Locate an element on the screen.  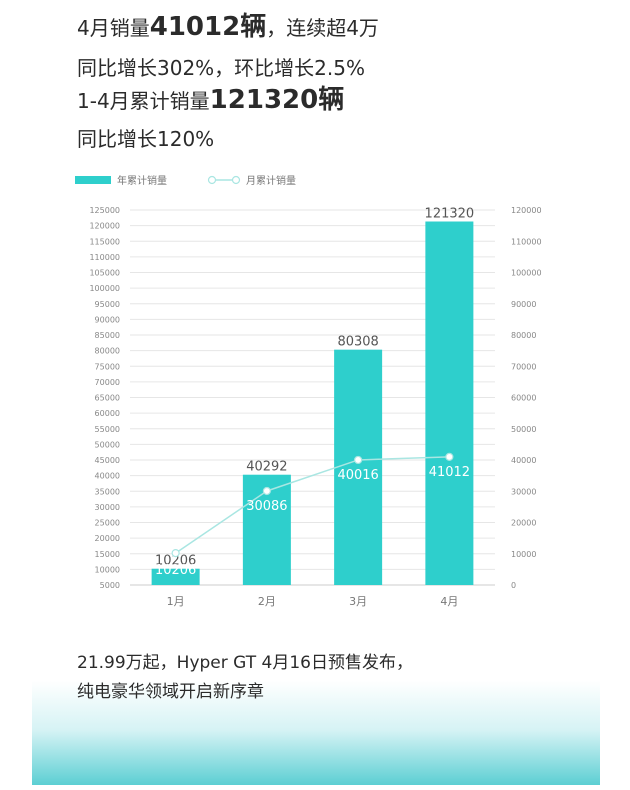
left-axis-tick-label: 120000 is located at coordinates (104, 226).